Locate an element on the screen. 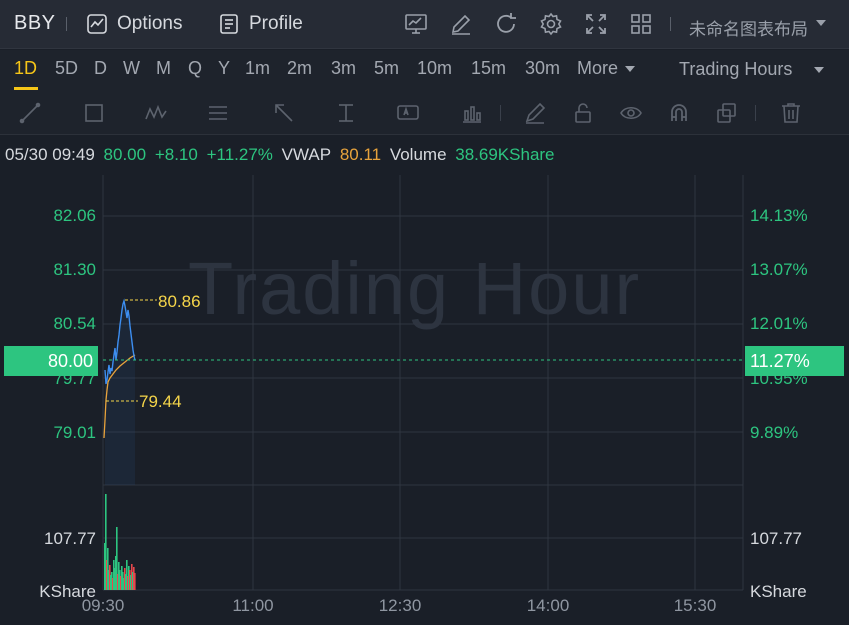 This screenshot has height=625, width=849. settings-icon is located at coordinates (551, 24).